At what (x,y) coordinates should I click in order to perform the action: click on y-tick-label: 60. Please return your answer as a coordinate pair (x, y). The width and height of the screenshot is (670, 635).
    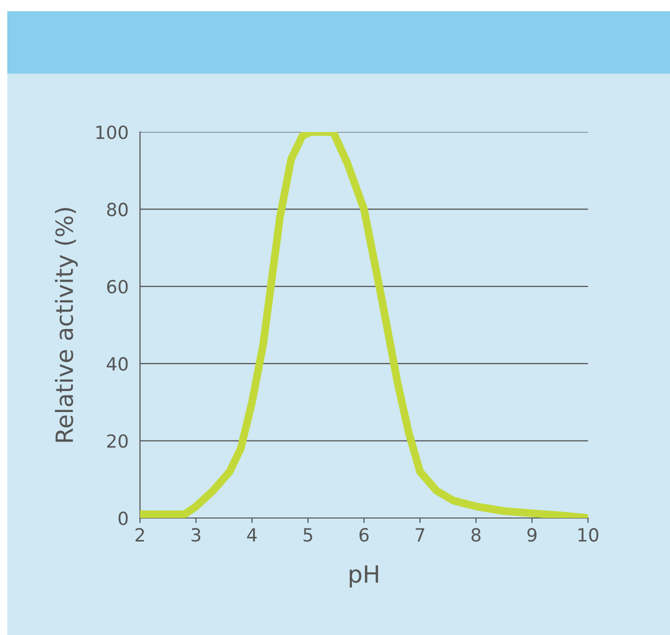
    Looking at the image, I should click on (117, 287).